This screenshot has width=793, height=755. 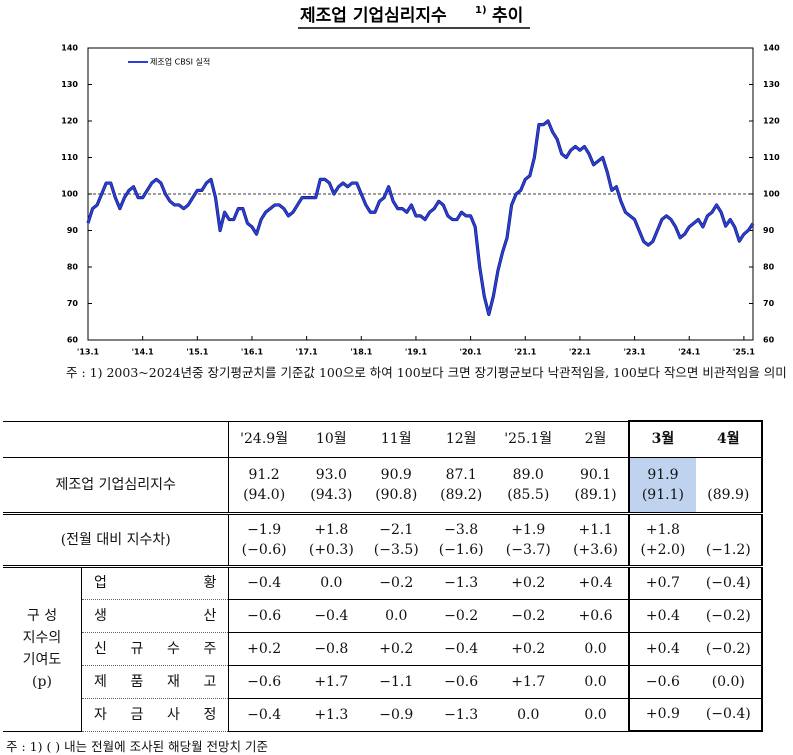 What do you see at coordinates (88, 352) in the screenshot?
I see `x-tick-label: '13.1` at bounding box center [88, 352].